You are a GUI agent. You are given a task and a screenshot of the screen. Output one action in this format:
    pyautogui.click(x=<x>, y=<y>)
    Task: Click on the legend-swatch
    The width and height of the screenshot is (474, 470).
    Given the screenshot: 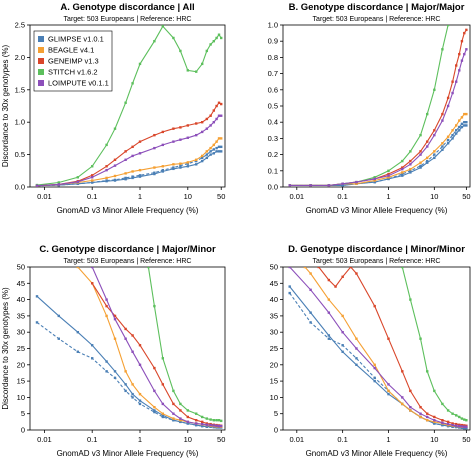 What is the action you would take?
    pyautogui.click(x=41, y=83)
    